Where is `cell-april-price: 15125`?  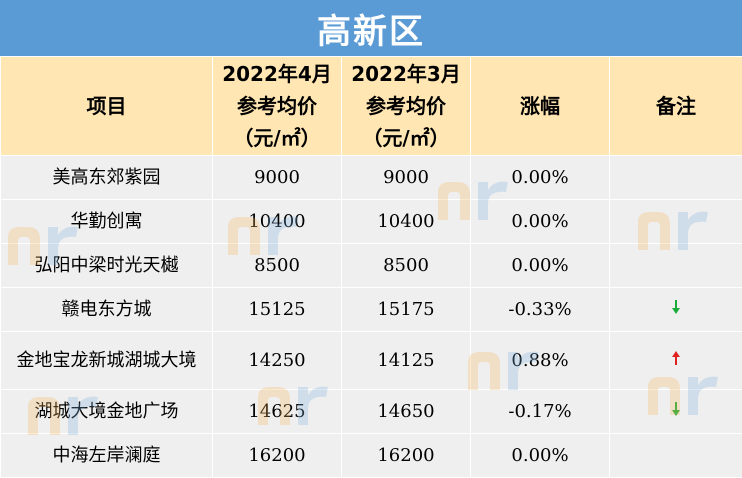 cell-april-price: 15125 is located at coordinates (277, 310).